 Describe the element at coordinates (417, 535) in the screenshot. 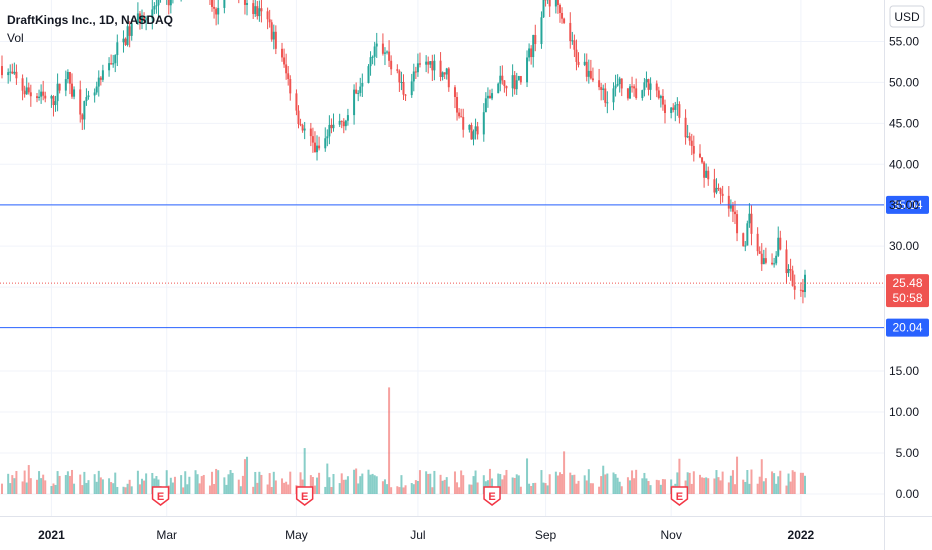

I see `time-tick-label: Jul` at that location.